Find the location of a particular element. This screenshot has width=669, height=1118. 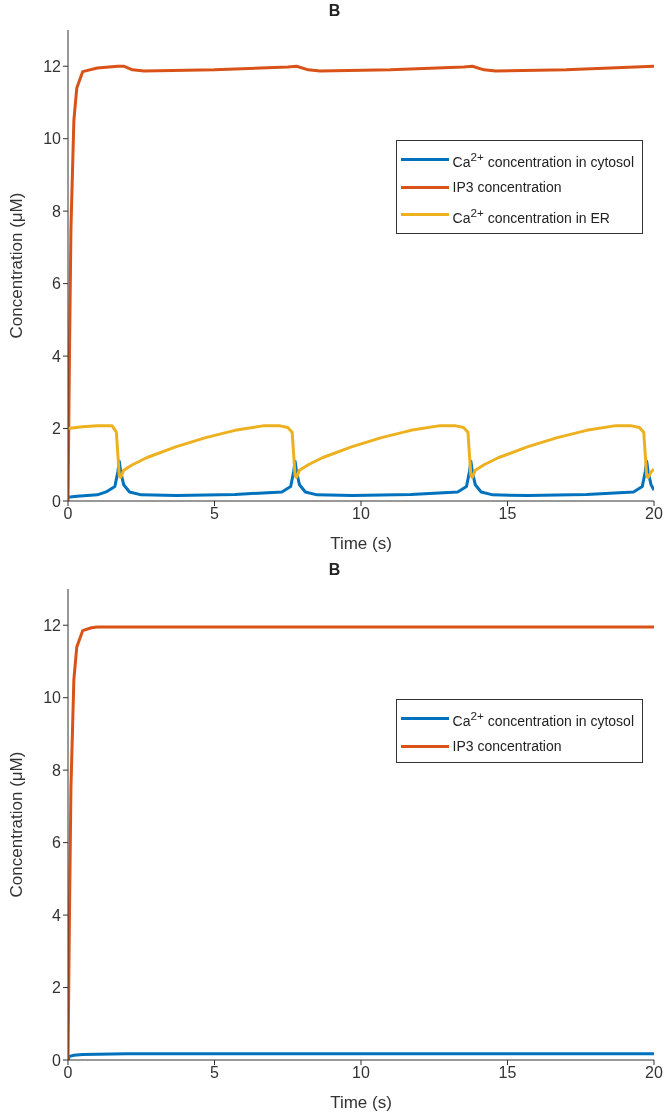

legend-label: Ca$^{2+}$ concentration in ER is located at coordinates (531, 216).